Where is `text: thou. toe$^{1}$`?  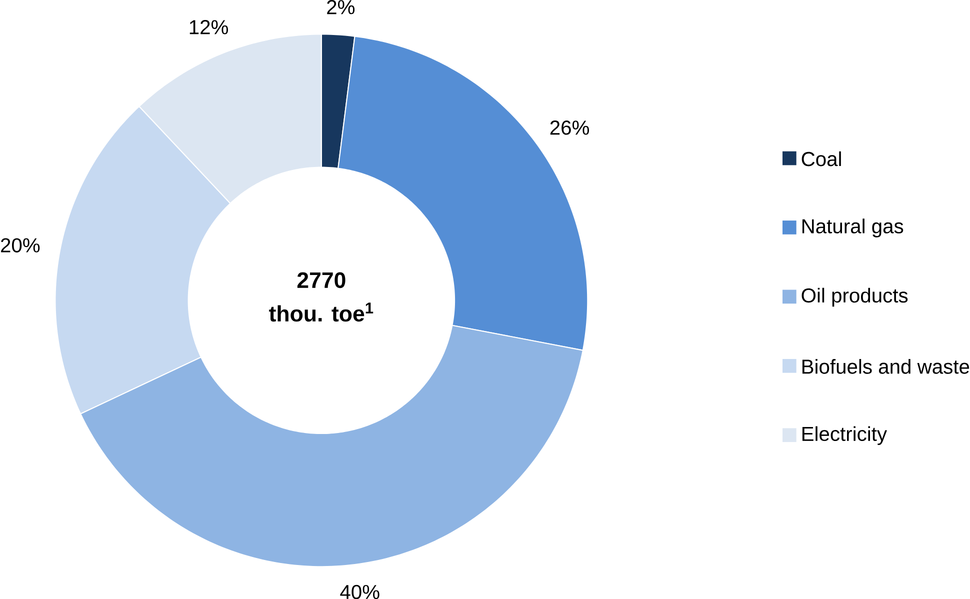 text: thou. toe$^{1}$ is located at coordinates (321, 312).